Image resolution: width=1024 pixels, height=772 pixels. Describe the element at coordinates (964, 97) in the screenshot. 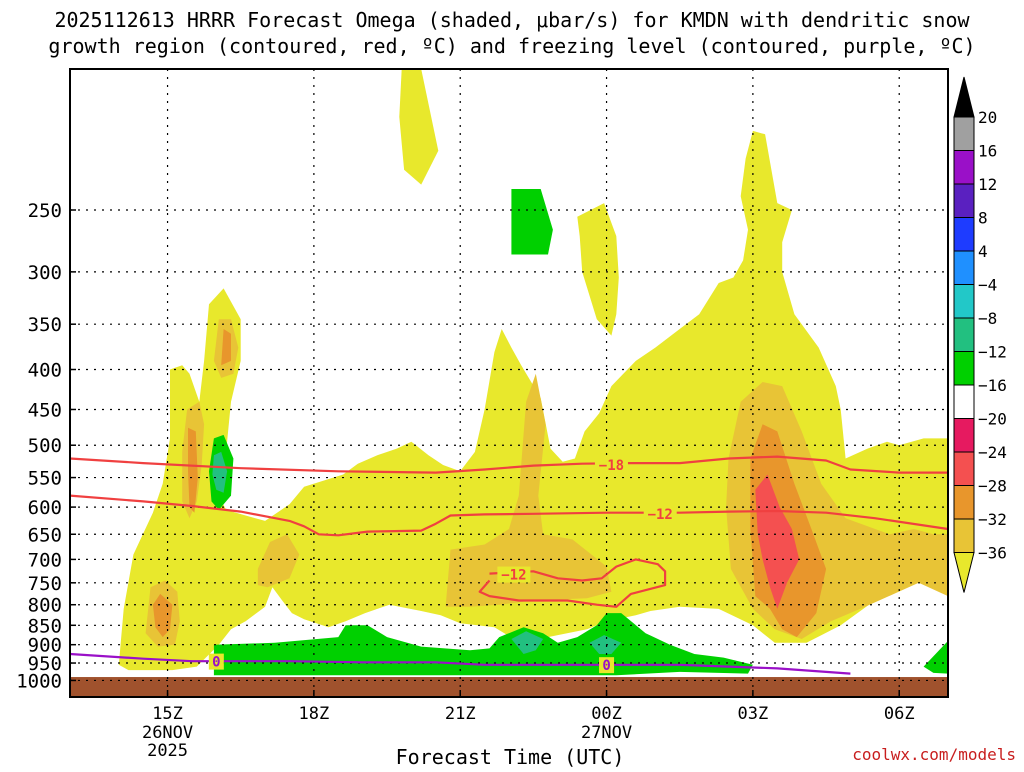

I see `colorbar-swatch-top` at that location.